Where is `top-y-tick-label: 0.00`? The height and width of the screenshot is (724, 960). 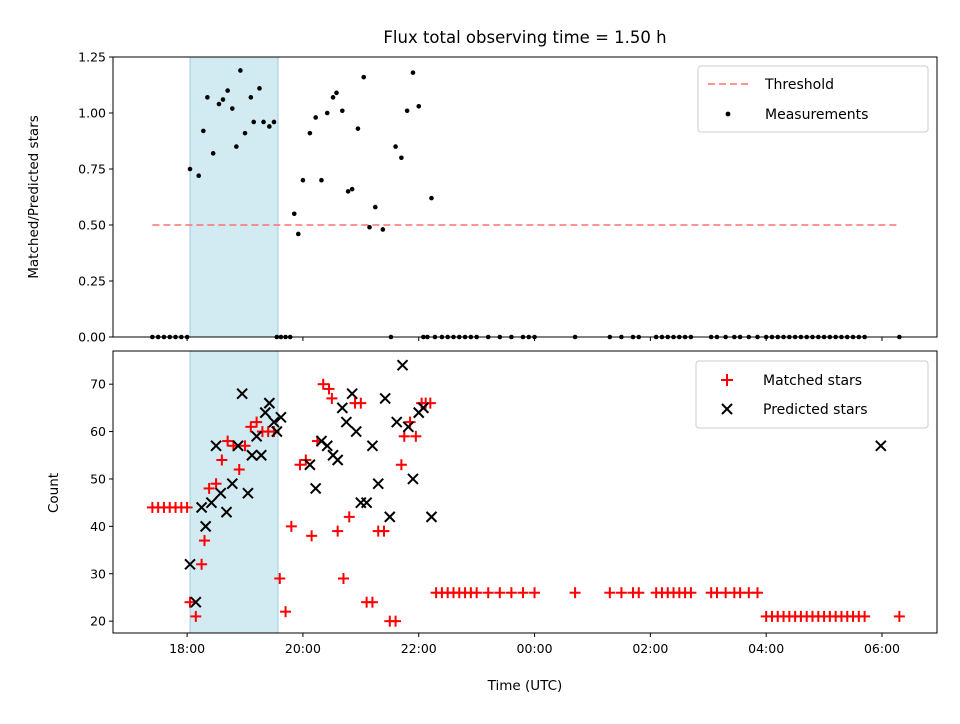
top-y-tick-label: 0.00 is located at coordinates (92, 337).